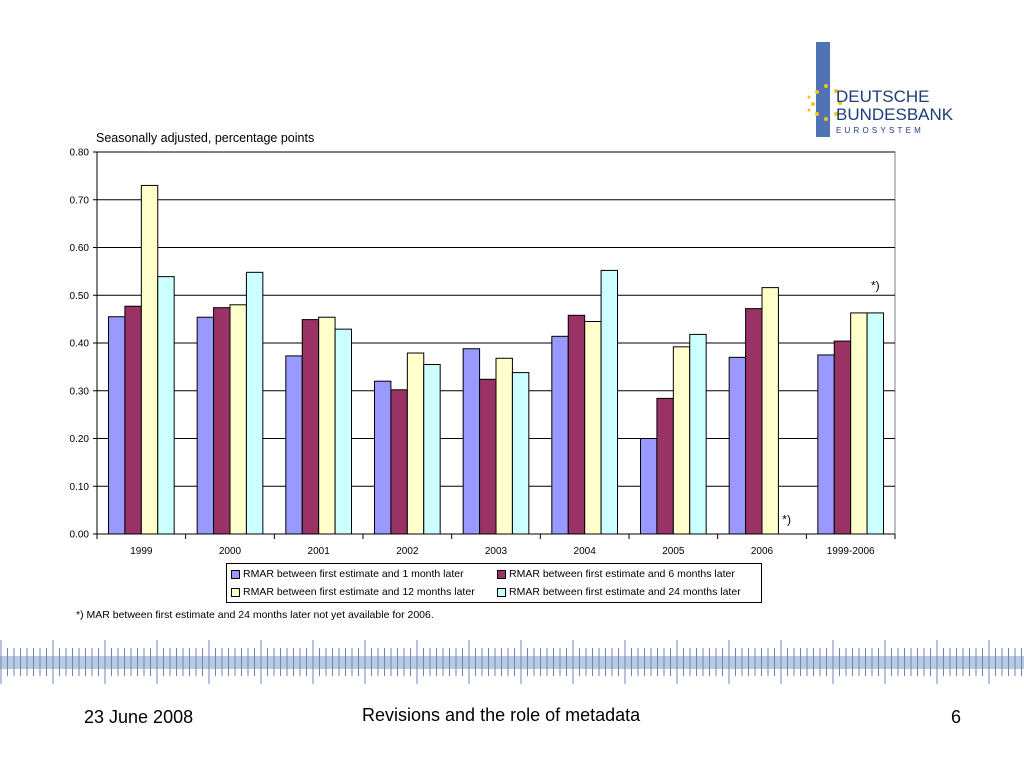 The image size is (1024, 768). What do you see at coordinates (673, 551) in the screenshot?
I see `x-tick-label: 2005` at bounding box center [673, 551].